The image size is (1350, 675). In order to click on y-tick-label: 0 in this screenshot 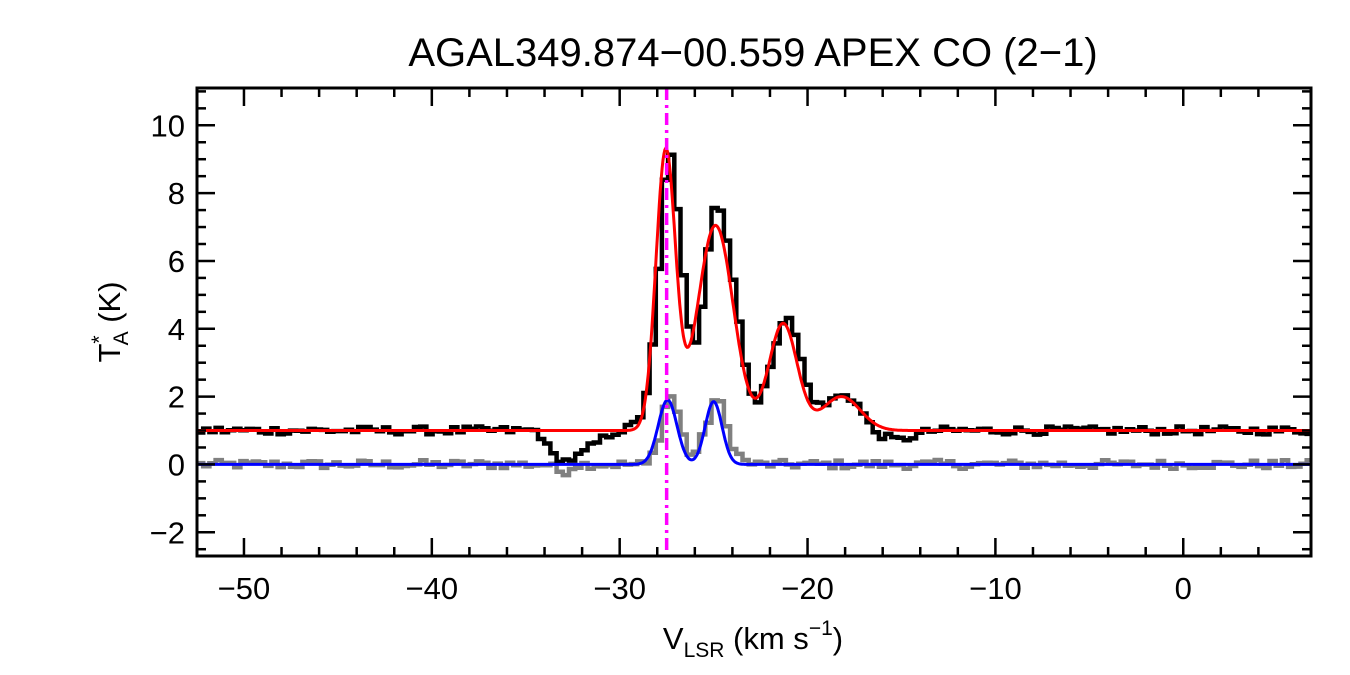, I will do `click(176, 464)`.